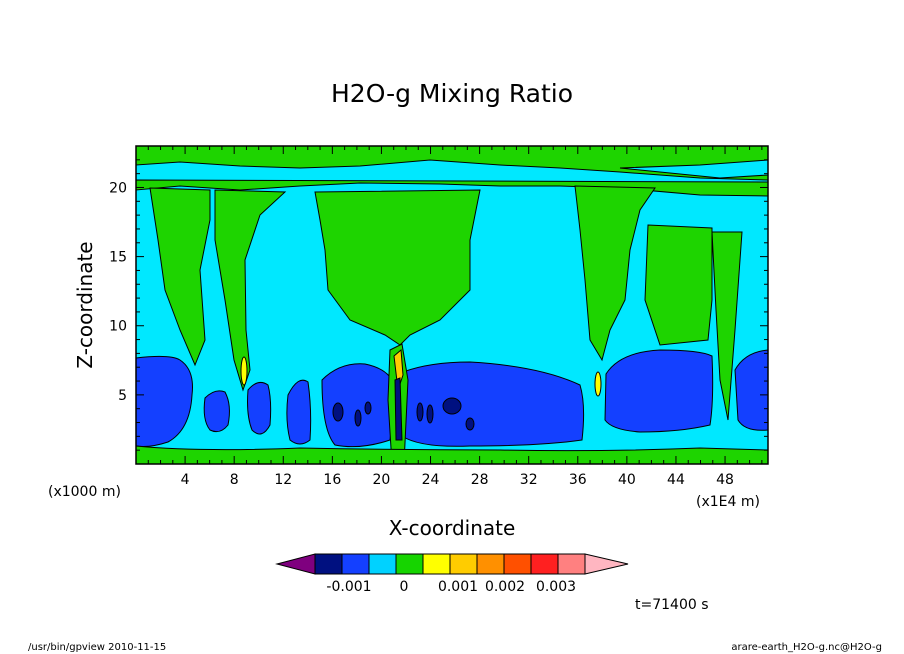 This screenshot has height=654, width=904. I want to click on plume-edge, so click(727, 326).